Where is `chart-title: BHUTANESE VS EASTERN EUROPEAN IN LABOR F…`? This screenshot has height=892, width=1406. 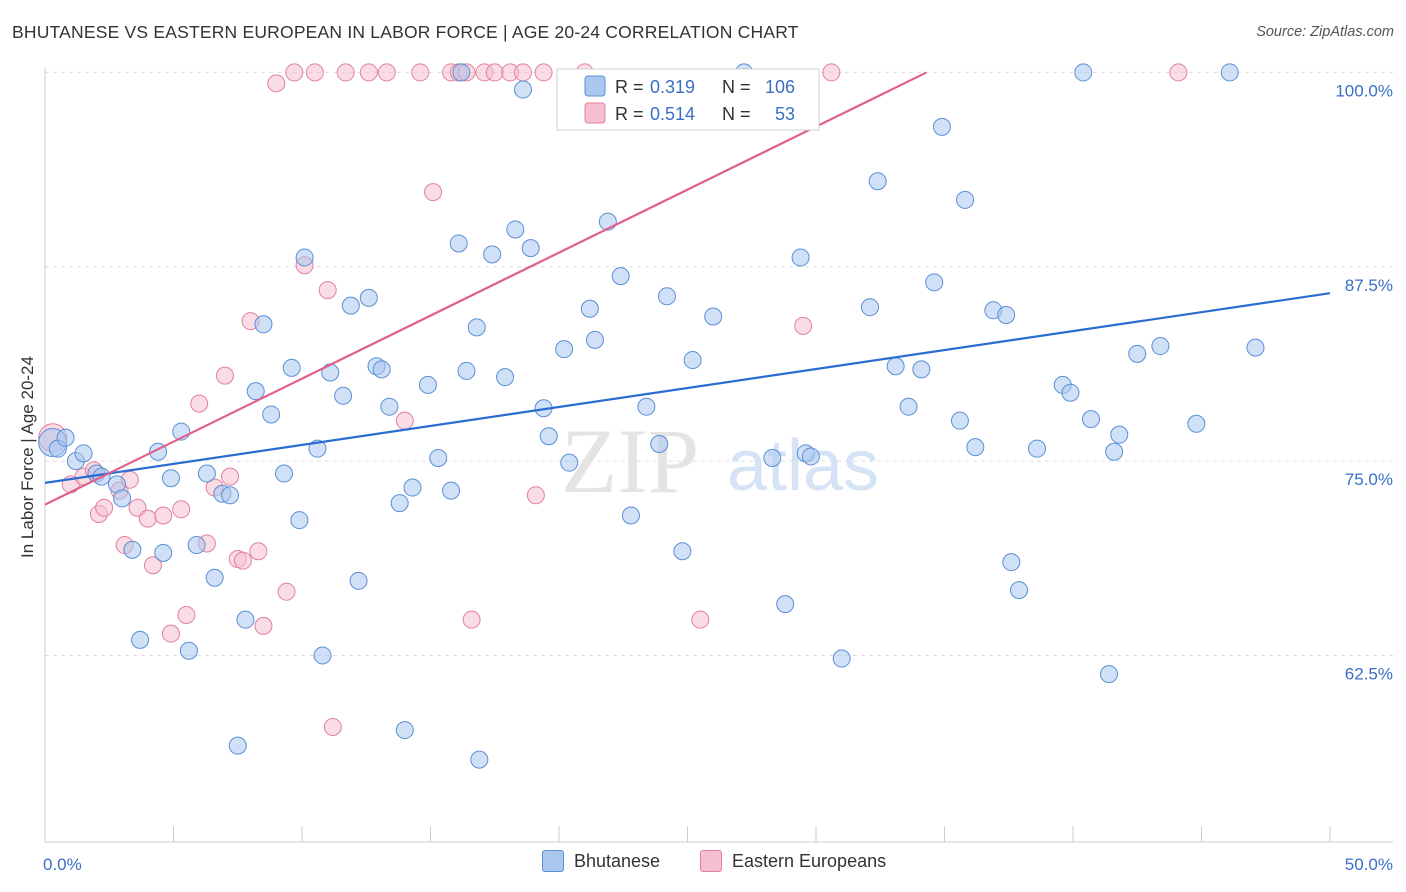
chart-title: BHUTANESE VS EASTERN EUROPEAN IN LABOR F… is located at coordinates (405, 32).